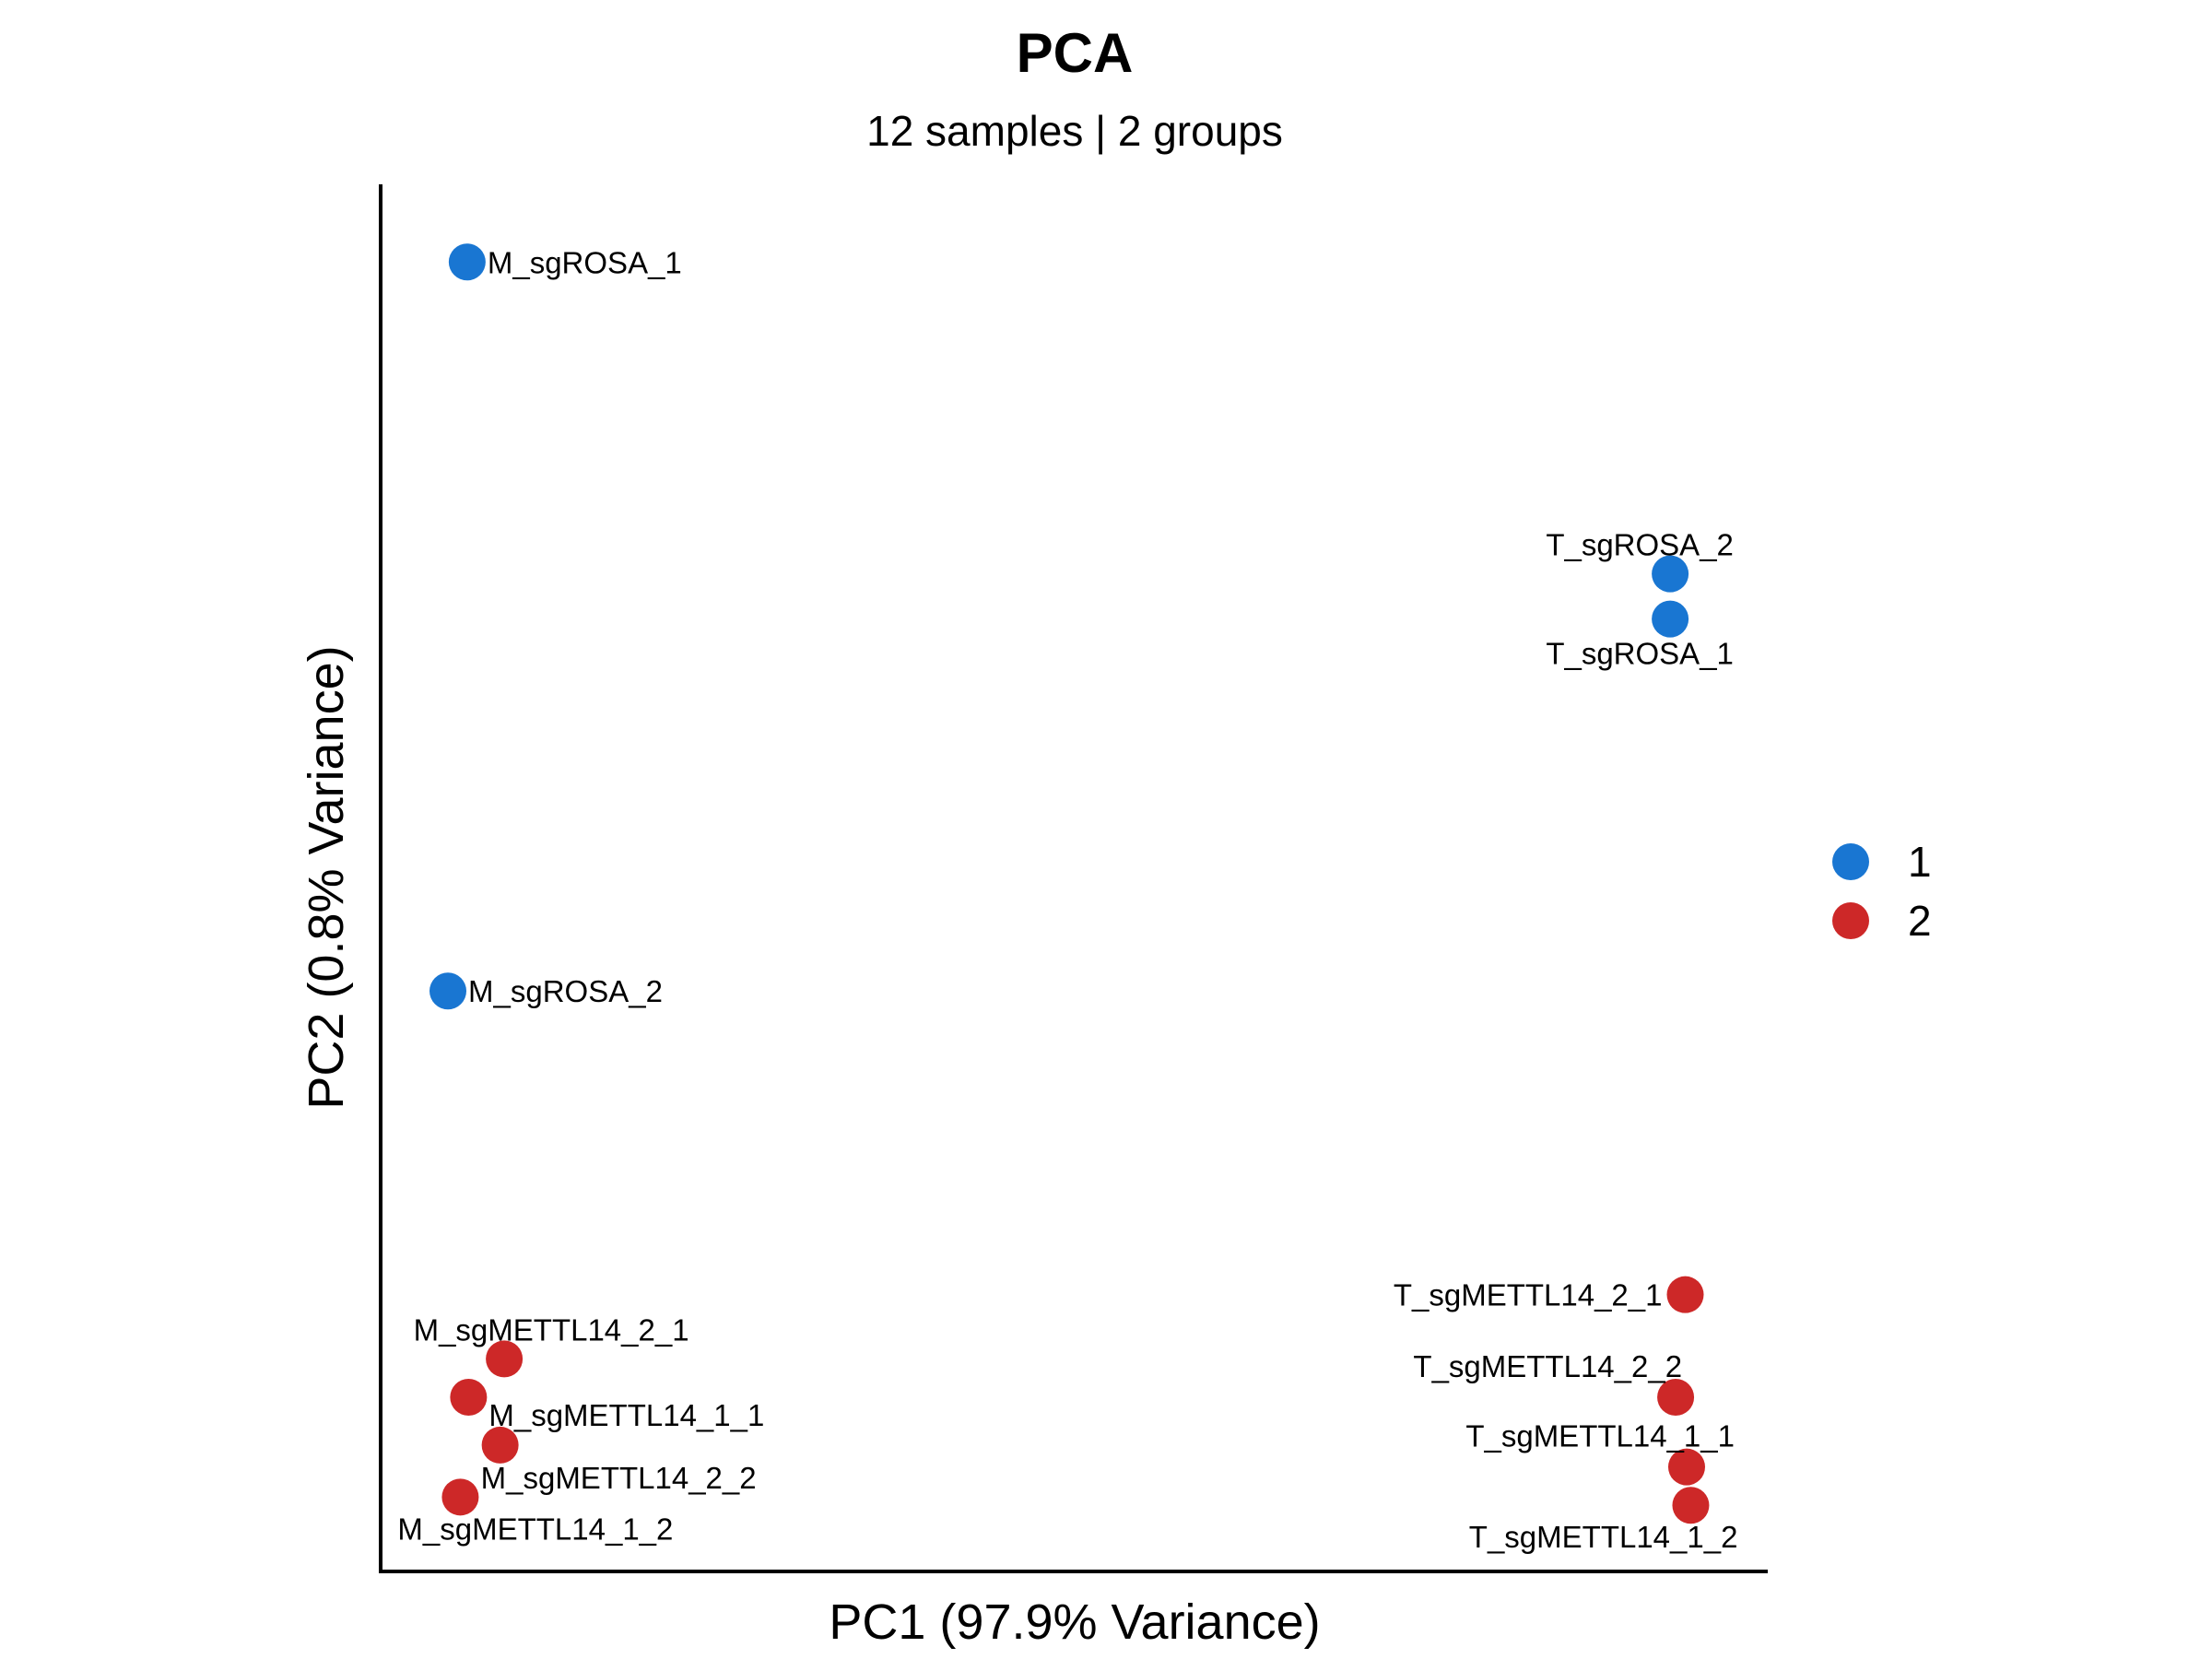 This screenshot has height=1659, width=2212. I want to click on legend-label-2: 2, so click(1920, 921).